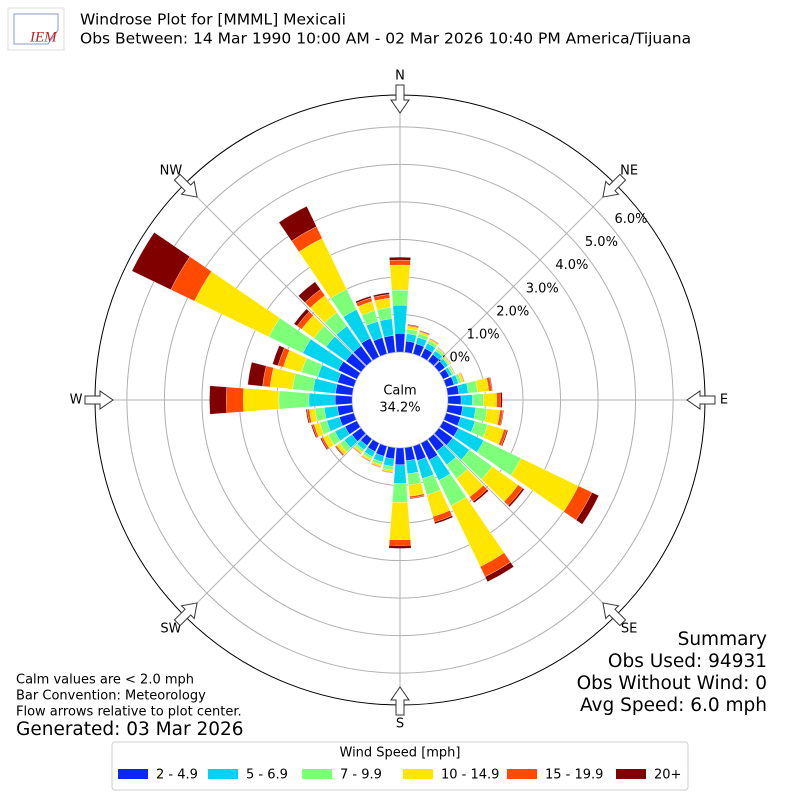 The height and width of the screenshot is (804, 800). What do you see at coordinates (129, 712) in the screenshot?
I see `note: Flow arrows relative to plot center.` at bounding box center [129, 712].